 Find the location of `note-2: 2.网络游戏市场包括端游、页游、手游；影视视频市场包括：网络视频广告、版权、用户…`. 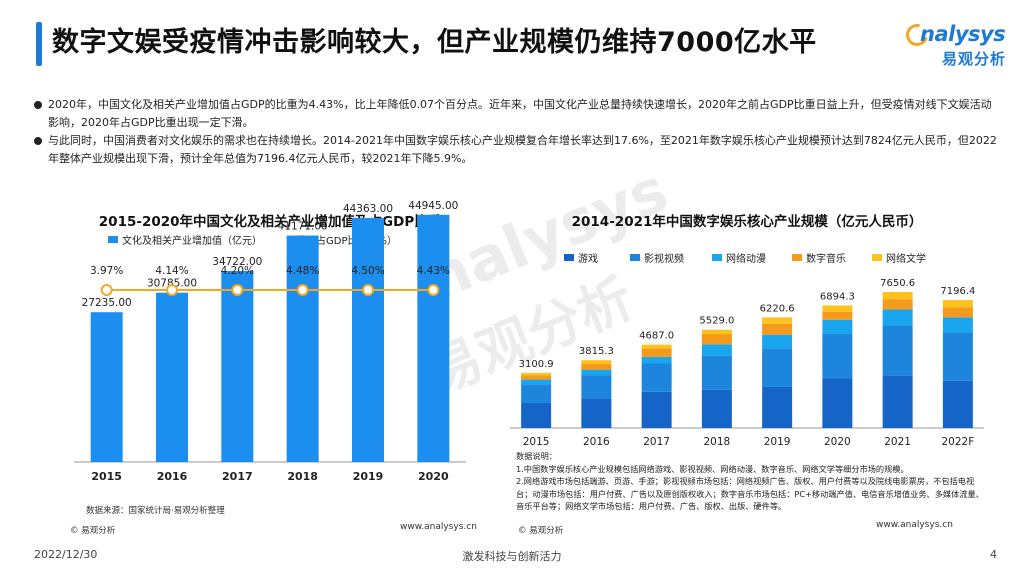

note-2: 2.网络游戏市场包括端游、页游、手游；影视视频市场包括：网络视频广告、版权、用户… is located at coordinates (750, 493).